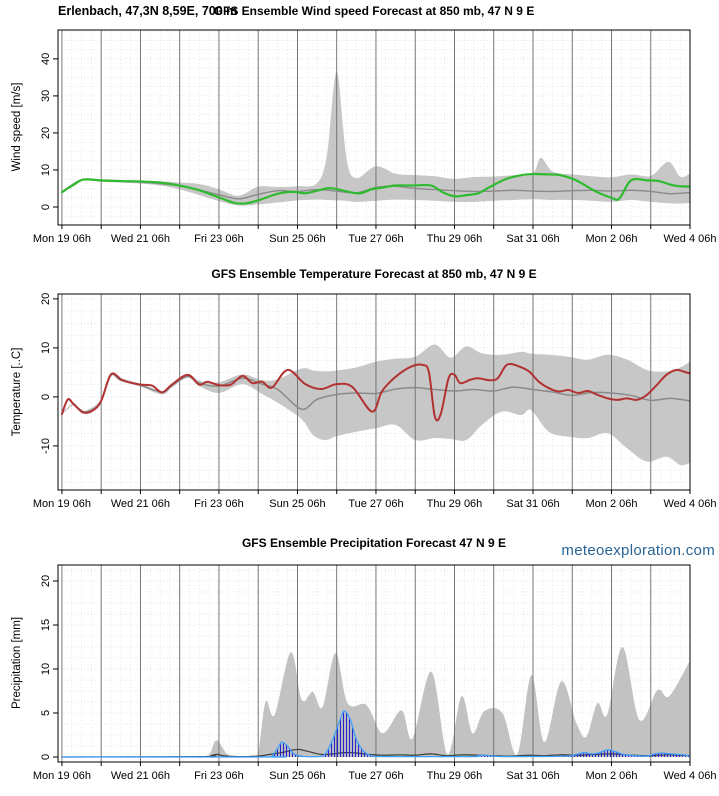  Describe the element at coordinates (17, 392) in the screenshot. I see `temperature-y-axis-label: Temperature [..C]` at that location.